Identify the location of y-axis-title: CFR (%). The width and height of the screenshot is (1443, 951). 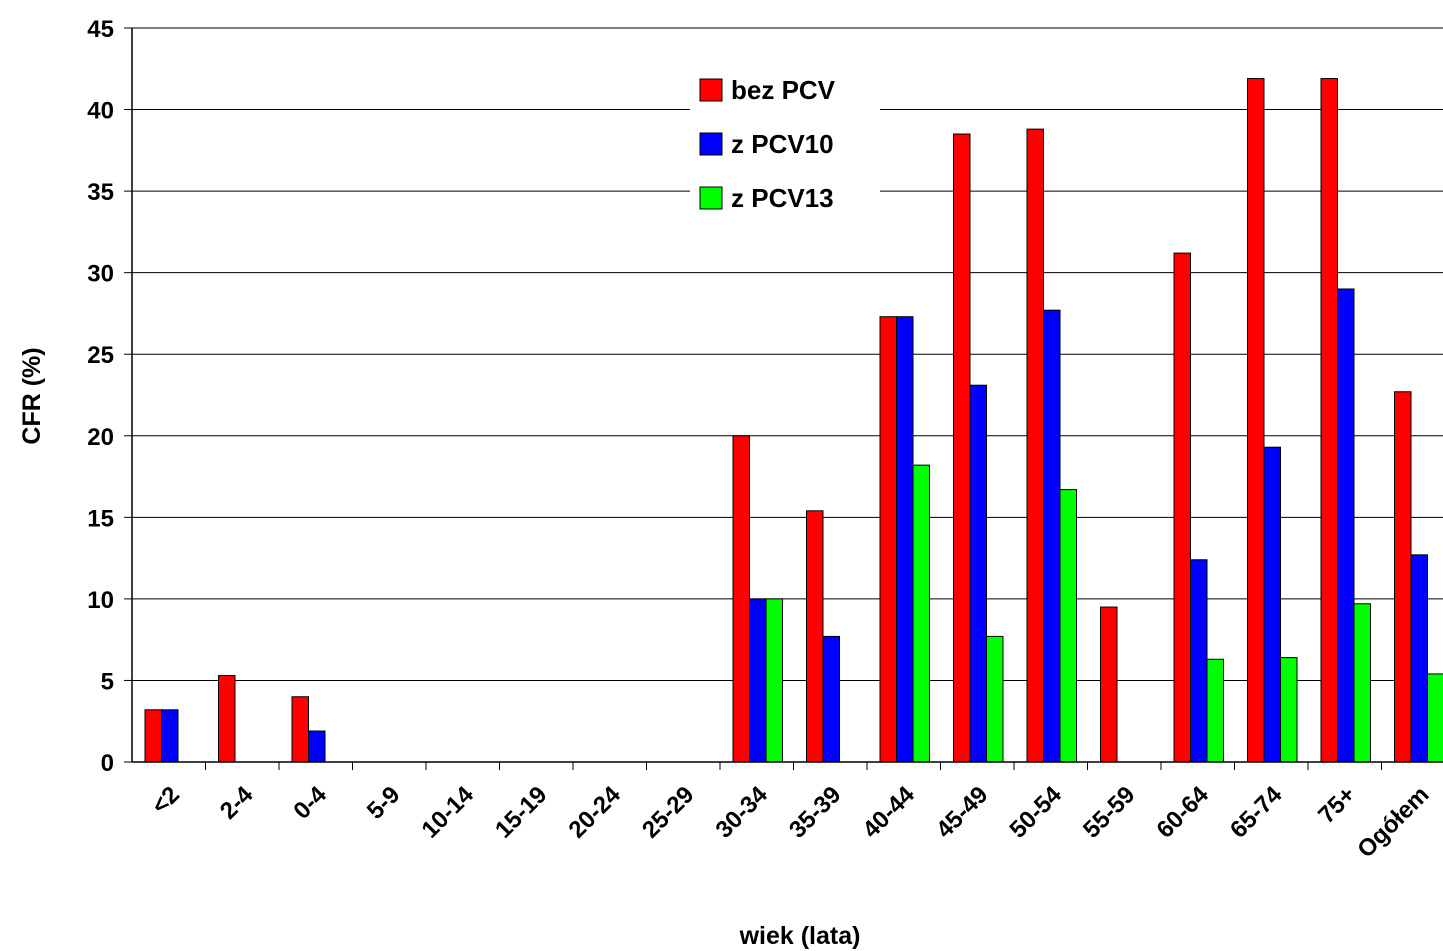
(32, 395).